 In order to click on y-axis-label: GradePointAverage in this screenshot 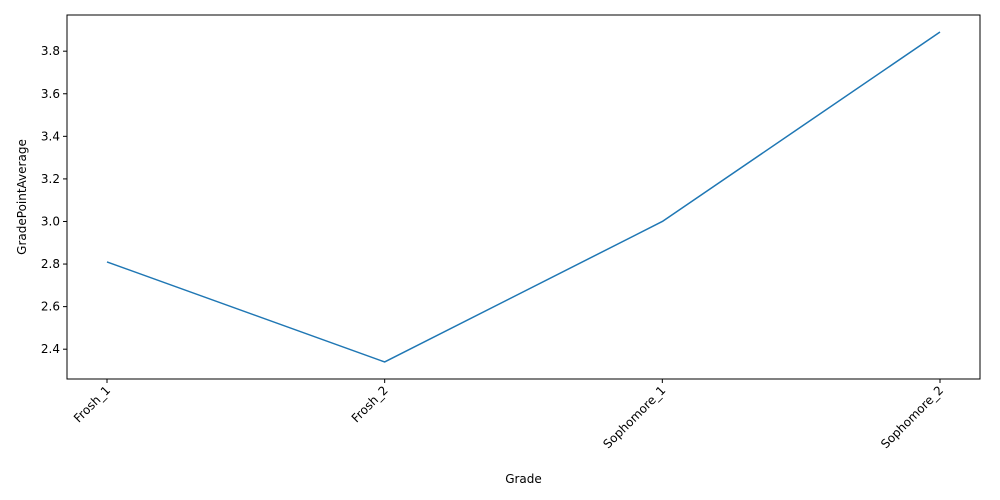, I will do `click(22, 197)`.